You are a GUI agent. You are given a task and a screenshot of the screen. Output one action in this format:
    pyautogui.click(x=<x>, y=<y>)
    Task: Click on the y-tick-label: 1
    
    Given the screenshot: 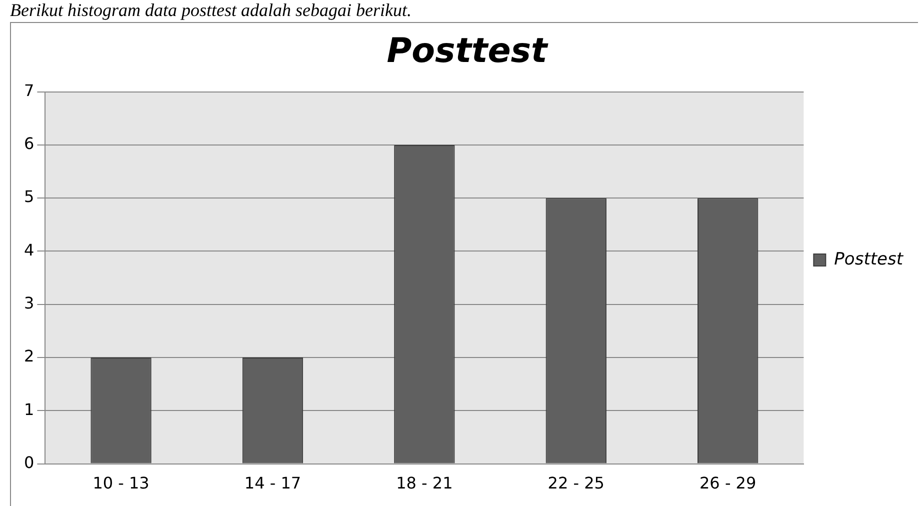 What is the action you would take?
    pyautogui.click(x=29, y=409)
    